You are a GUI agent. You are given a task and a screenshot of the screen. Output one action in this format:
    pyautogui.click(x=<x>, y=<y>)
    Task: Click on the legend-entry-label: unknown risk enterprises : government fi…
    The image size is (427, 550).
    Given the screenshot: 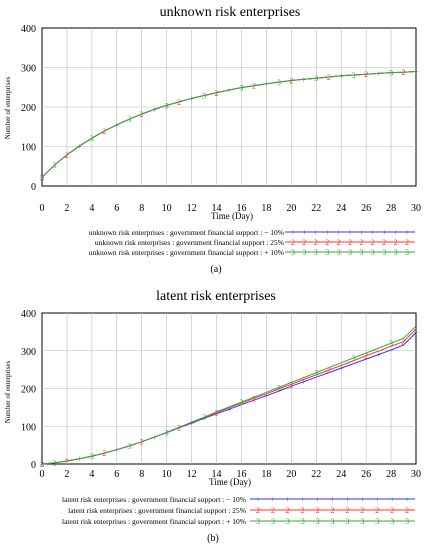 What is the action you would take?
    pyautogui.click(x=186, y=252)
    